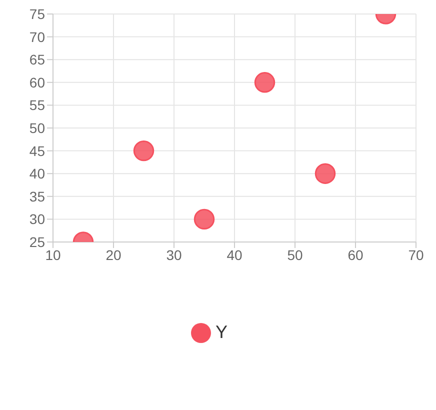 Image resolution: width=436 pixels, height=410 pixels. Describe the element at coordinates (53, 254) in the screenshot. I see `x-tick-label: 10` at that location.